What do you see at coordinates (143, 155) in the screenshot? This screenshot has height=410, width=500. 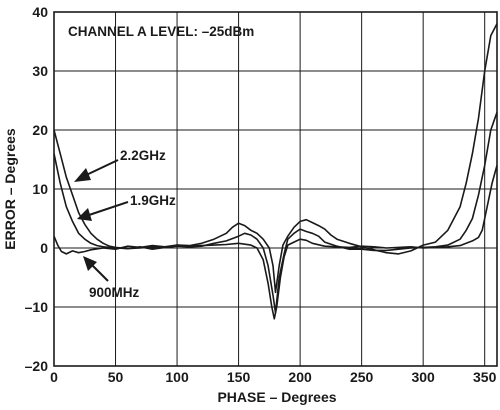 I see `label-2-2ghz: 2.2GHz` at bounding box center [143, 155].